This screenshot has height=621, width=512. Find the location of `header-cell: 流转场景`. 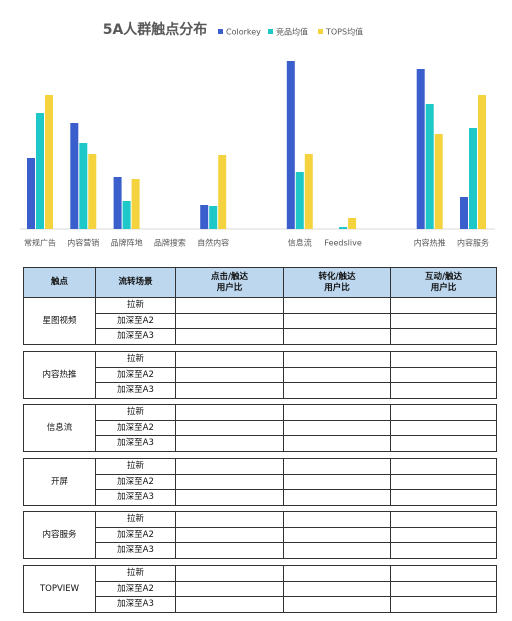

header-cell: 流转场景 is located at coordinates (135, 282).